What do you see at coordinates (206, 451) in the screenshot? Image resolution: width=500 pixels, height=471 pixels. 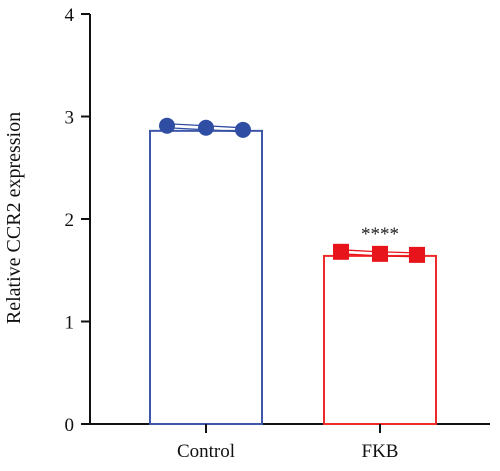 I see `x-tick-label: Control` at bounding box center [206, 451].